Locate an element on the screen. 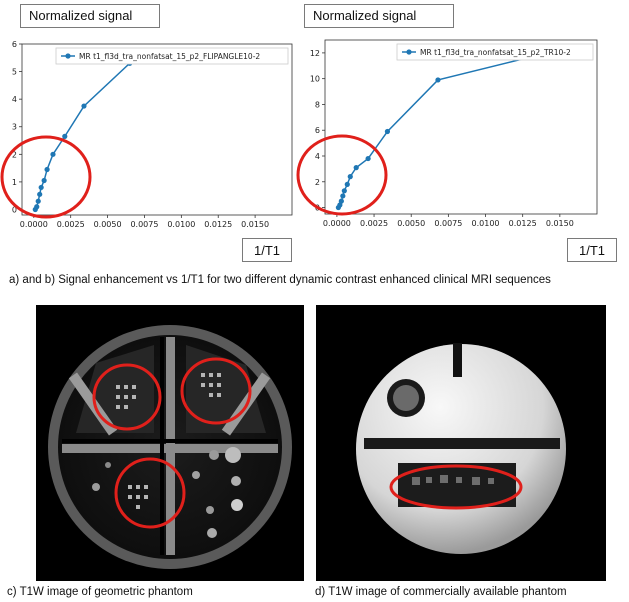 This screenshot has height=602, width=629. xlabel-a: 1/T1 is located at coordinates (266, 250).